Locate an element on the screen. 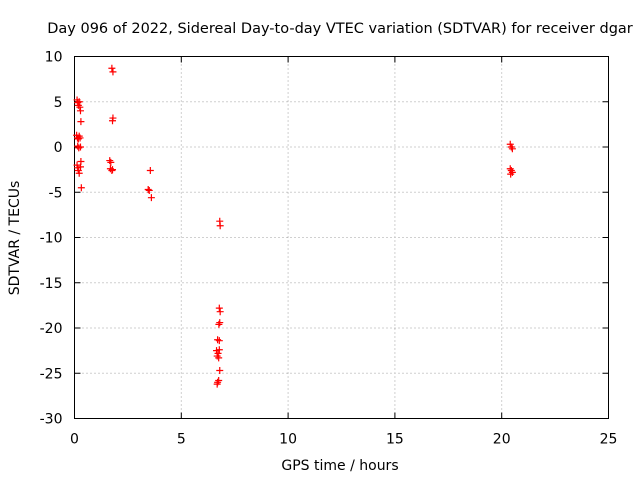 The height and width of the screenshot is (480, 640). x-tick-label: 20 is located at coordinates (502, 440).